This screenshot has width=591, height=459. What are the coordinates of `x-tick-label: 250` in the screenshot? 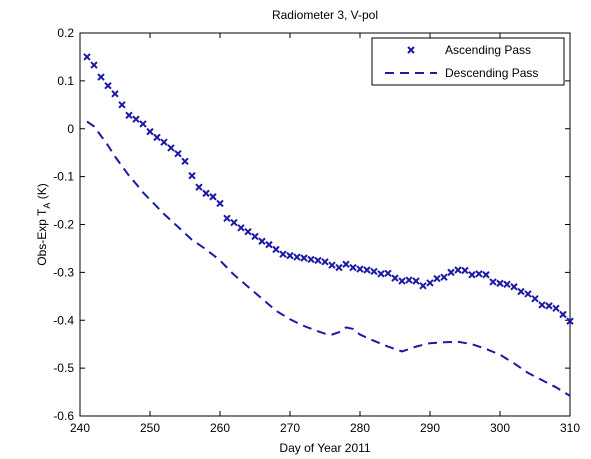 It's located at (150, 428).